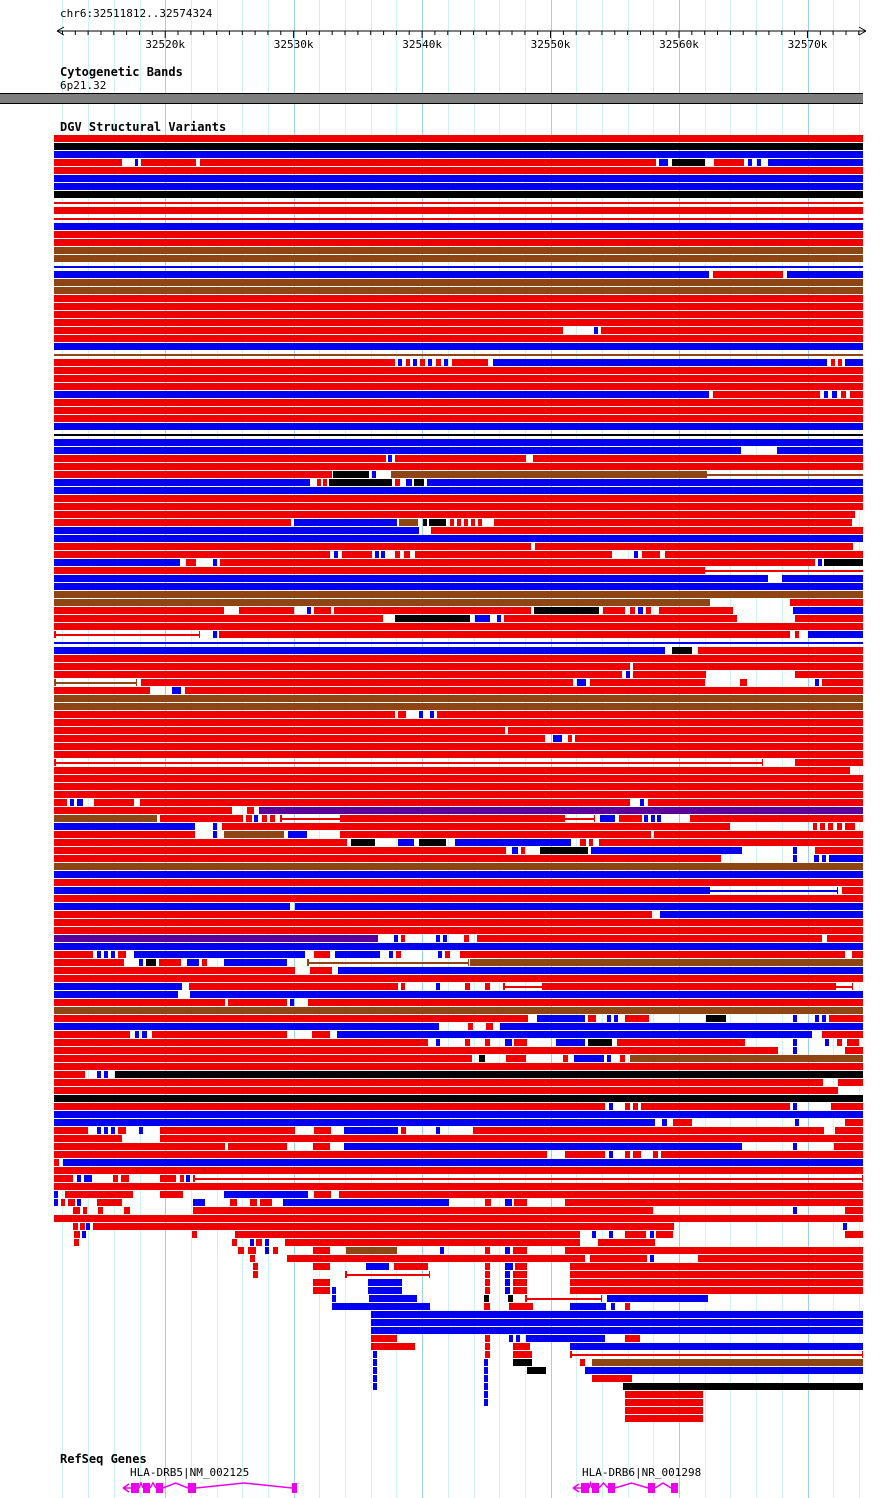 The height and width of the screenshot is (1498, 890). I want to click on coordinate-ruler: 32520k 32530k 32540k 32550k 32560k 32570k, so click(445, 27).